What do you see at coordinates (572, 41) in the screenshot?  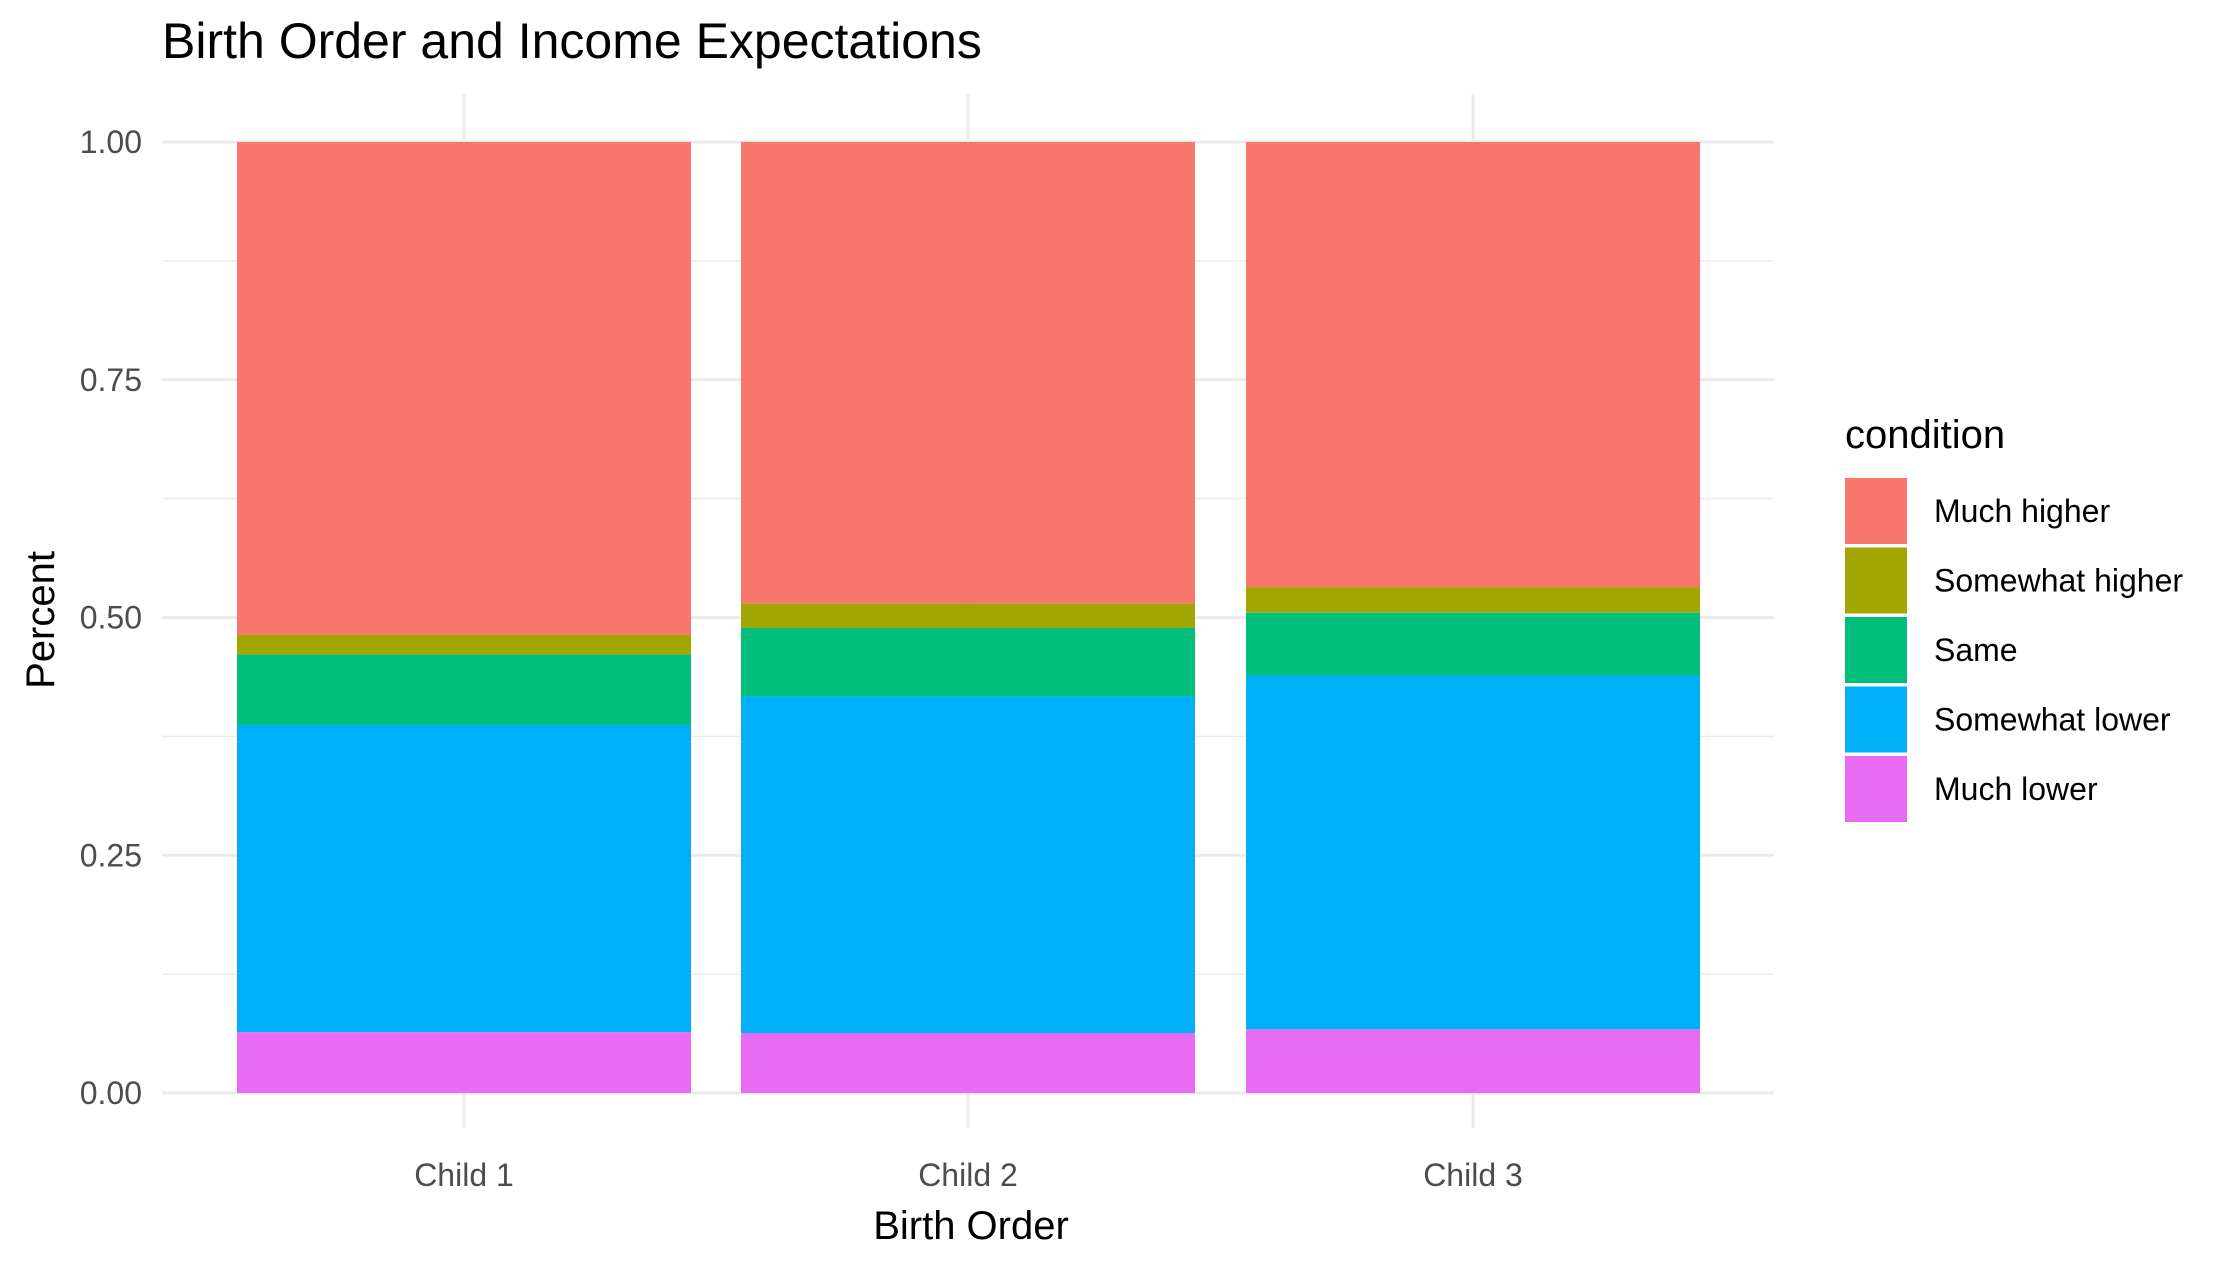 I see `chart-title: Birth Order and Income Expectations` at bounding box center [572, 41].